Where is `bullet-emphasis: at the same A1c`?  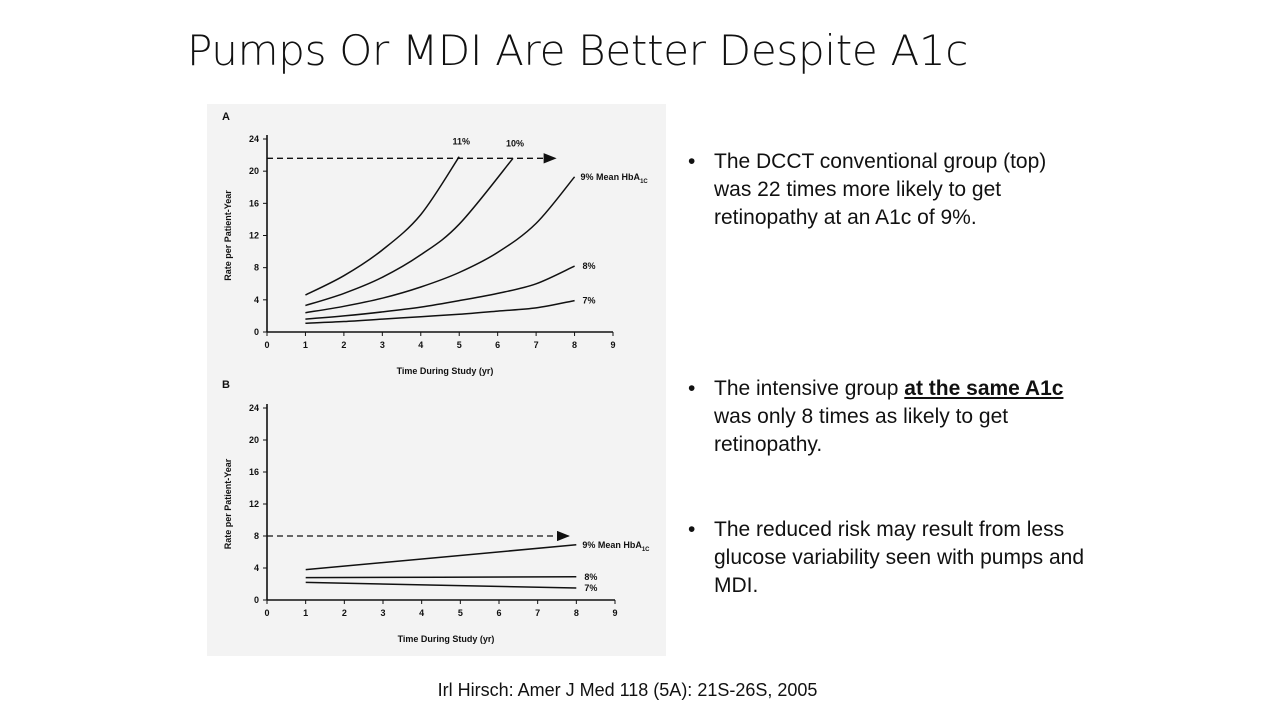
bullet-emphasis: at the same A1c is located at coordinates (984, 388).